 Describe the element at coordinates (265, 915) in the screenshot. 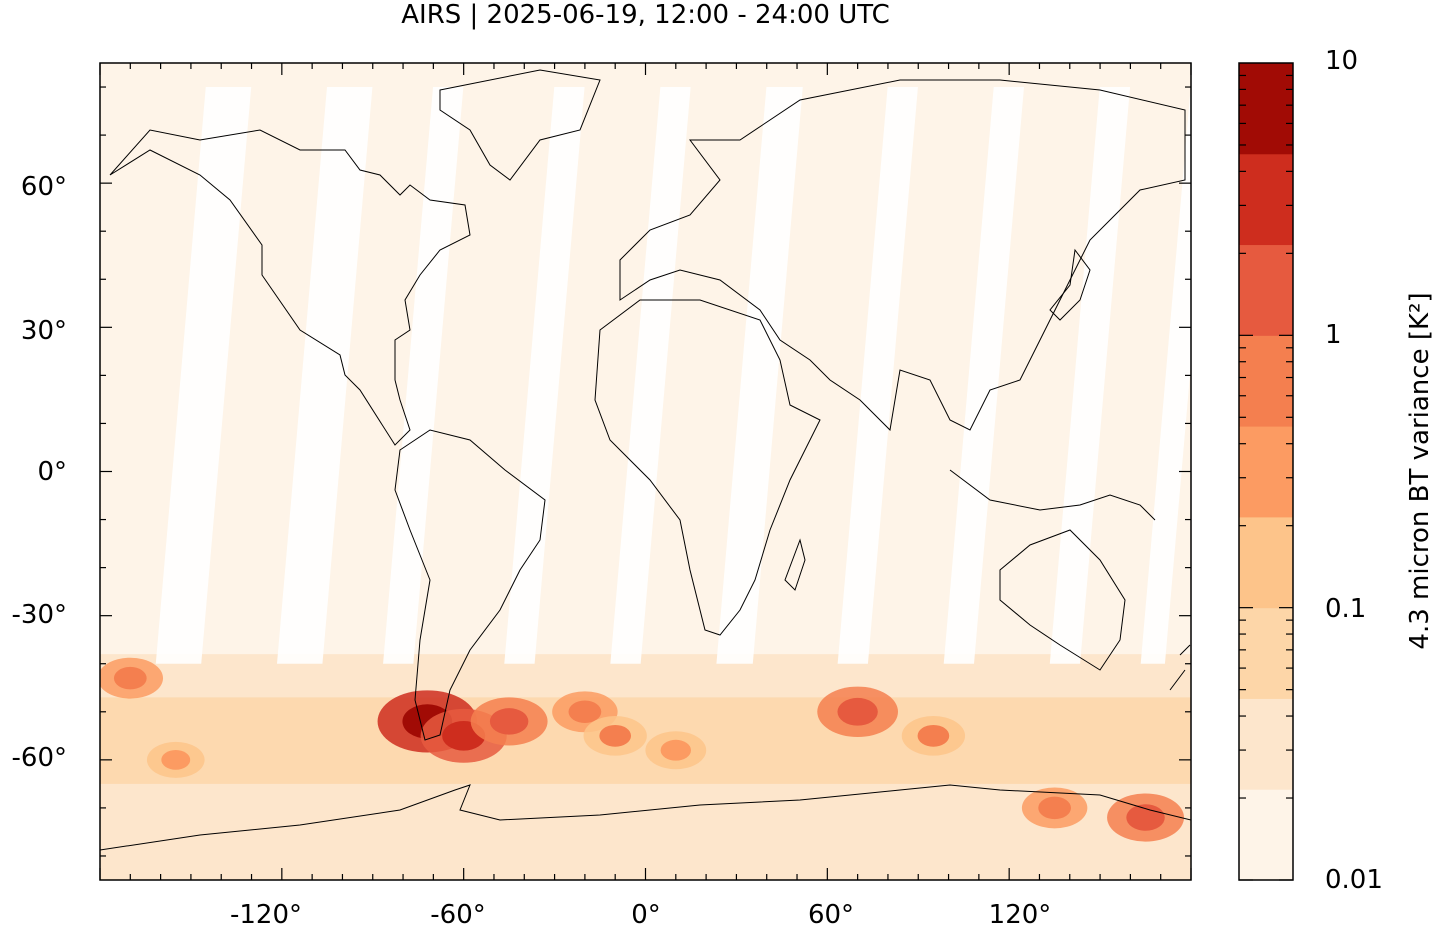

I see `lon-label-minus120: -120°` at that location.